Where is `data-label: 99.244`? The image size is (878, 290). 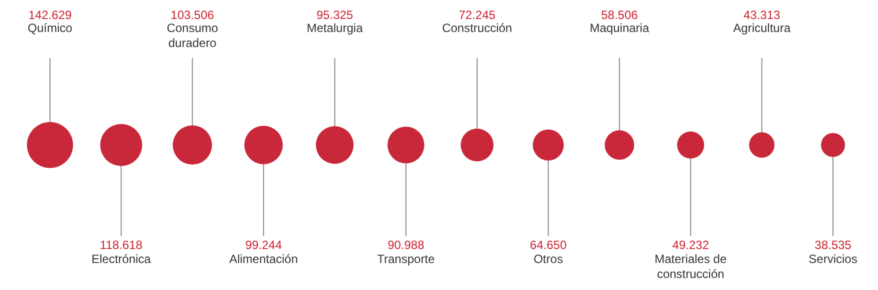
data-label: 99.244 is located at coordinates (263, 245).